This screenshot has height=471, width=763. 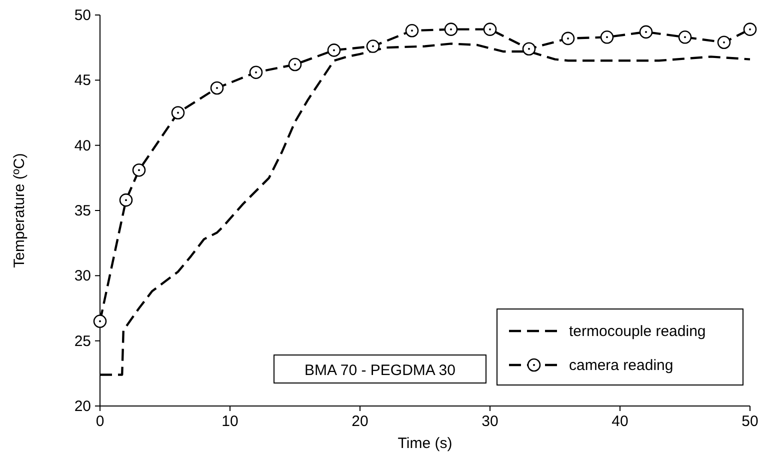 I want to click on y-tick-label: 20, so click(x=82, y=406).